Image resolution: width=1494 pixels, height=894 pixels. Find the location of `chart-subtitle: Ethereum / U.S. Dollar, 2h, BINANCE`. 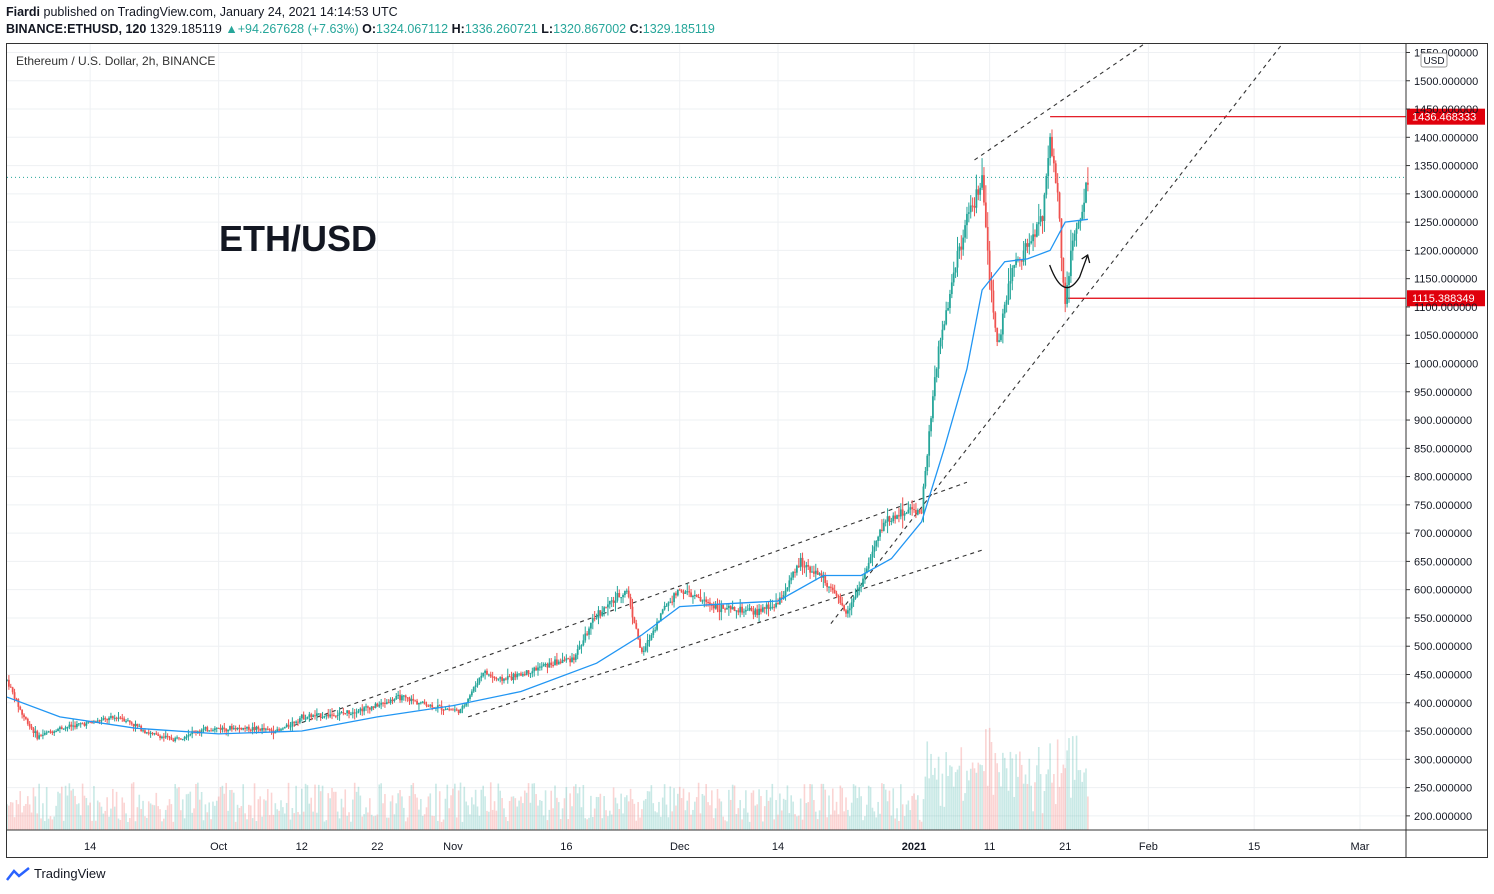

chart-subtitle: Ethereum / U.S. Dollar, 2h, BINANCE is located at coordinates (115, 61).